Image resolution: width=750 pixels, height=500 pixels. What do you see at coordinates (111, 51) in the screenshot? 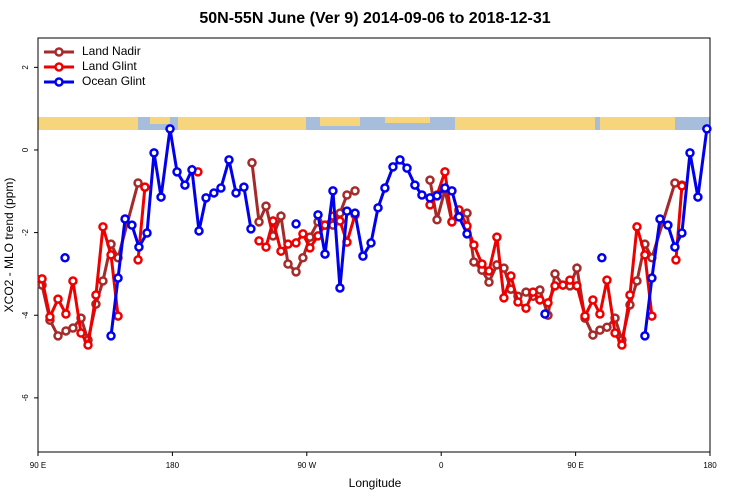
I see `legend-label: Land Nadir` at bounding box center [111, 51].